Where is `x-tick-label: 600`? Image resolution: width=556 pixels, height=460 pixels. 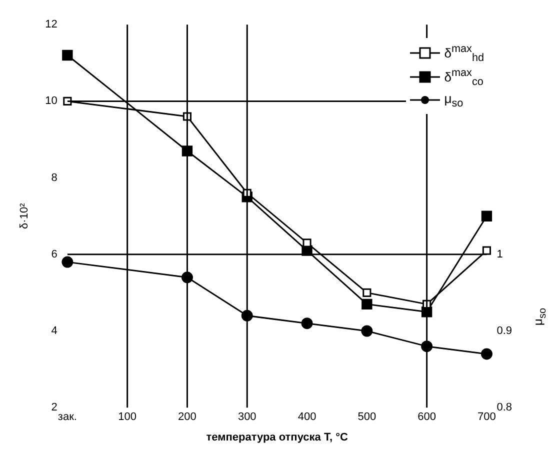
x-tick-label: 600 is located at coordinates (427, 417).